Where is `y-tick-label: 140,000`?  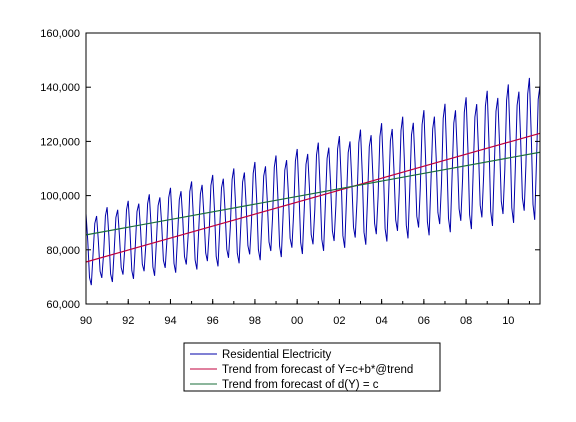
y-tick-label: 140,000 is located at coordinates (60, 88).